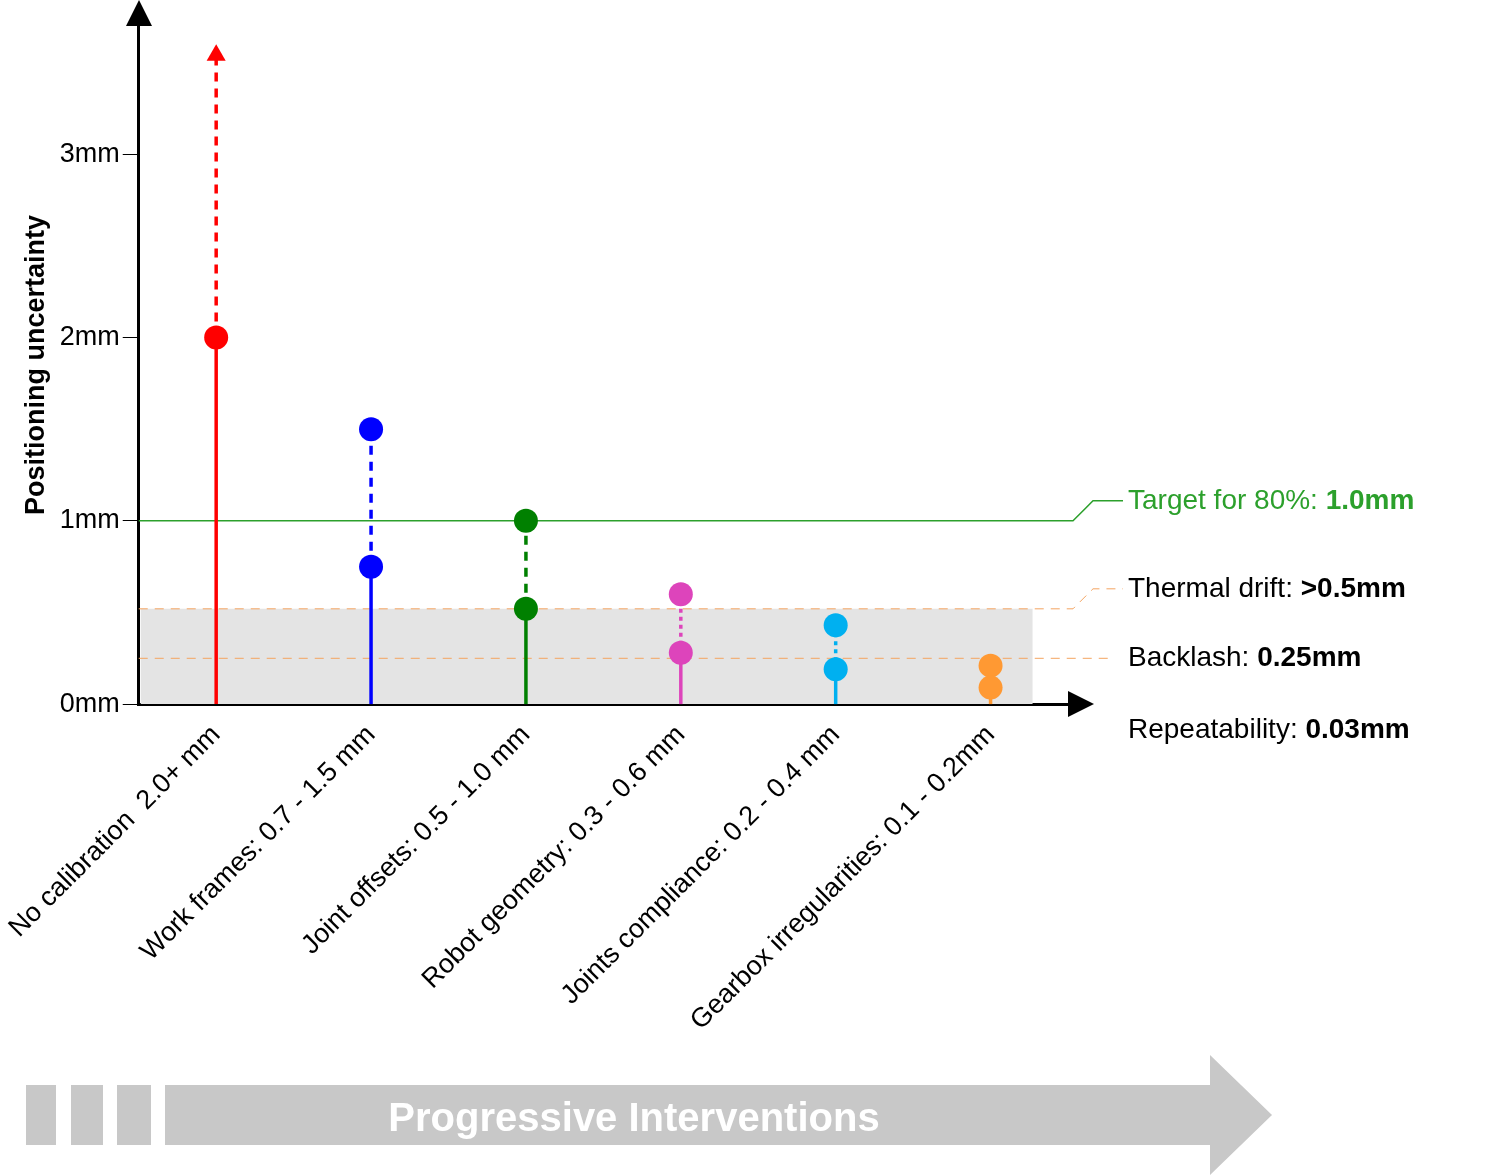 The height and width of the screenshot is (1175, 1488). Describe the element at coordinates (89, 152) in the screenshot. I see `y-tick-label: 3mm` at that location.